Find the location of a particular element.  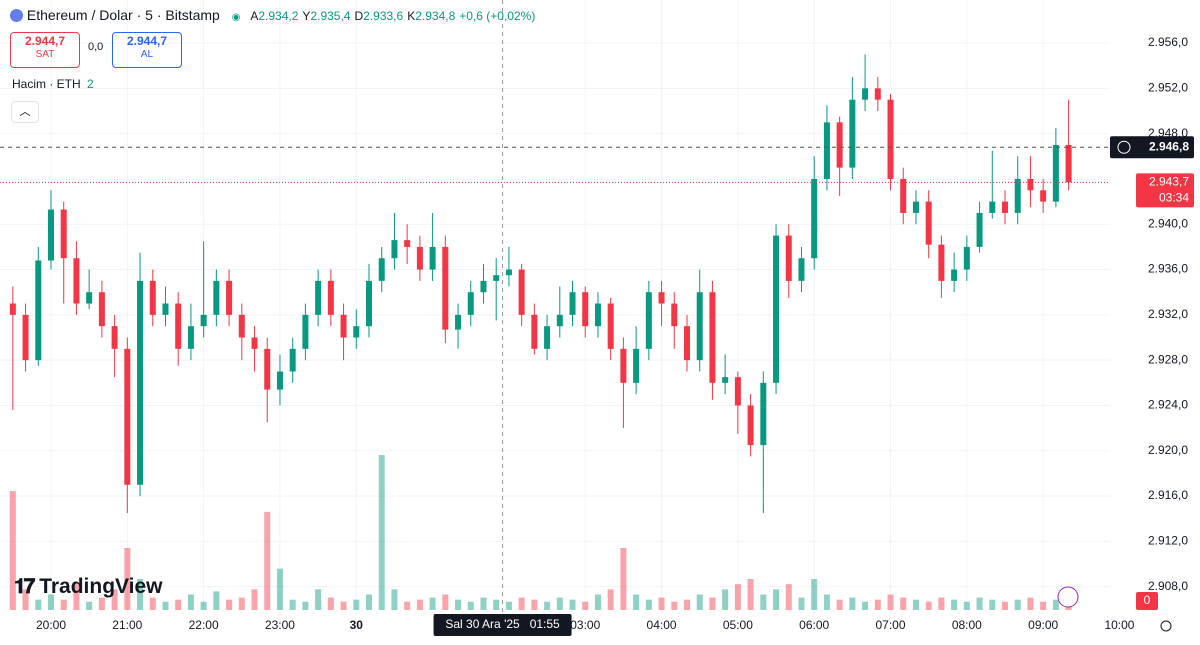

x-tick-label: 05:00 is located at coordinates (738, 625).